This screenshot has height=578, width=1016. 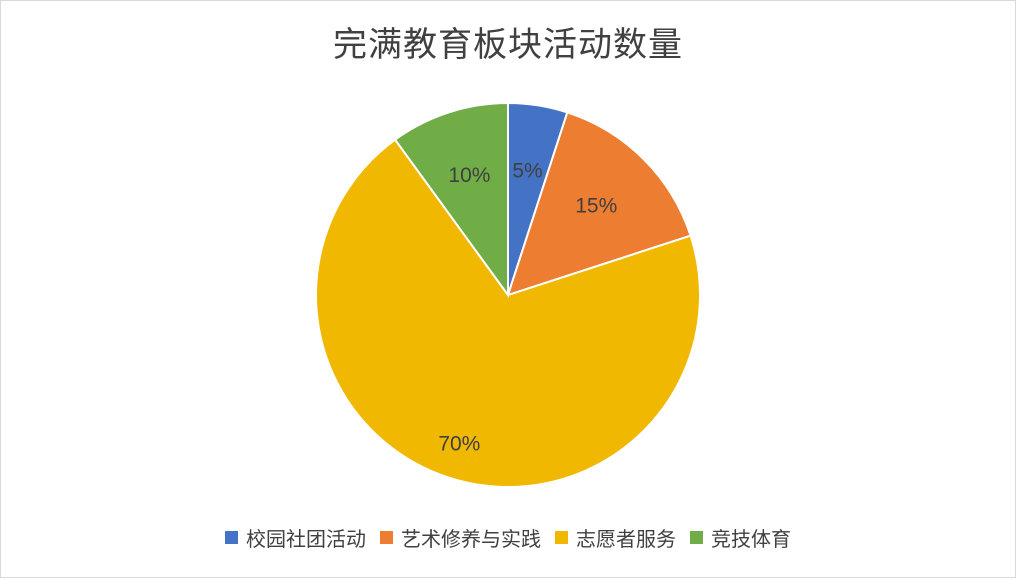 I want to click on data-label-1: 5%, so click(x=527, y=170).